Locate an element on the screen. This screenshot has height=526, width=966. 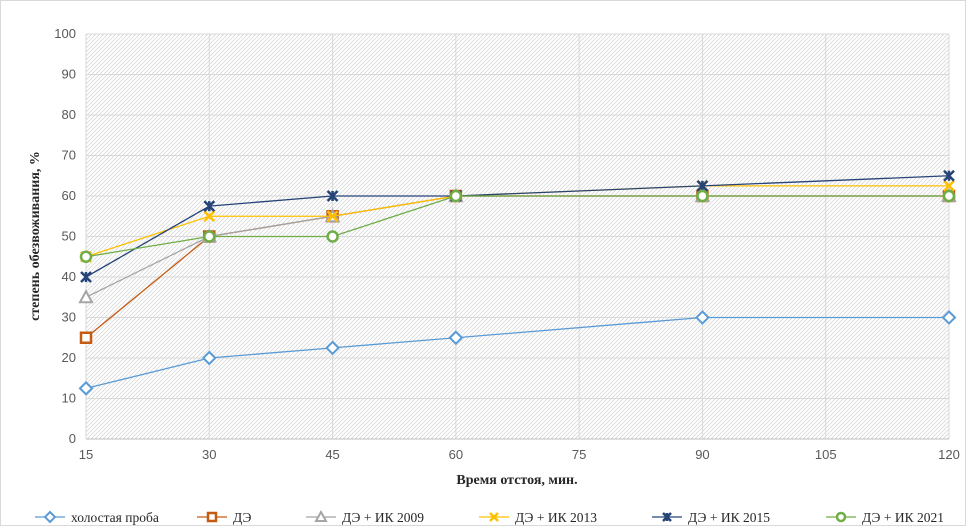
legend-item: ДЭ + ИК 2015 is located at coordinates (711, 517).